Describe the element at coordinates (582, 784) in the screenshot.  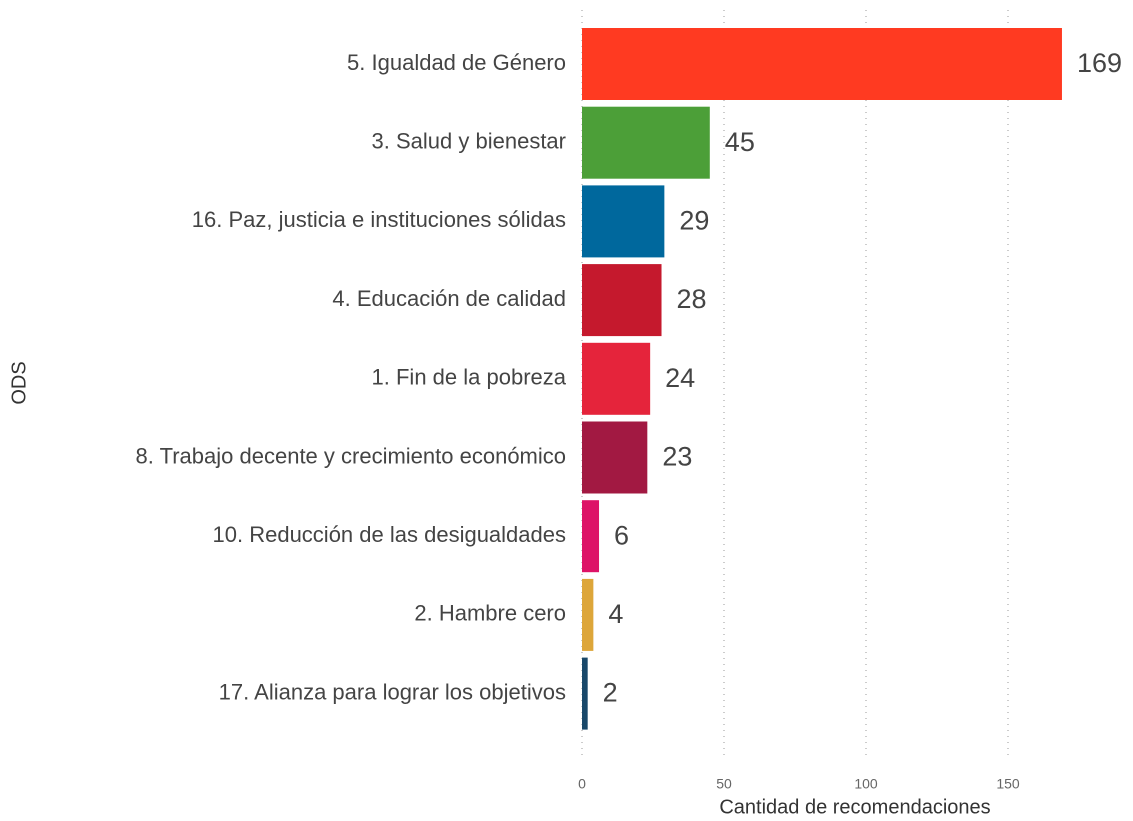
I see `x-tick-label: 0` at that location.